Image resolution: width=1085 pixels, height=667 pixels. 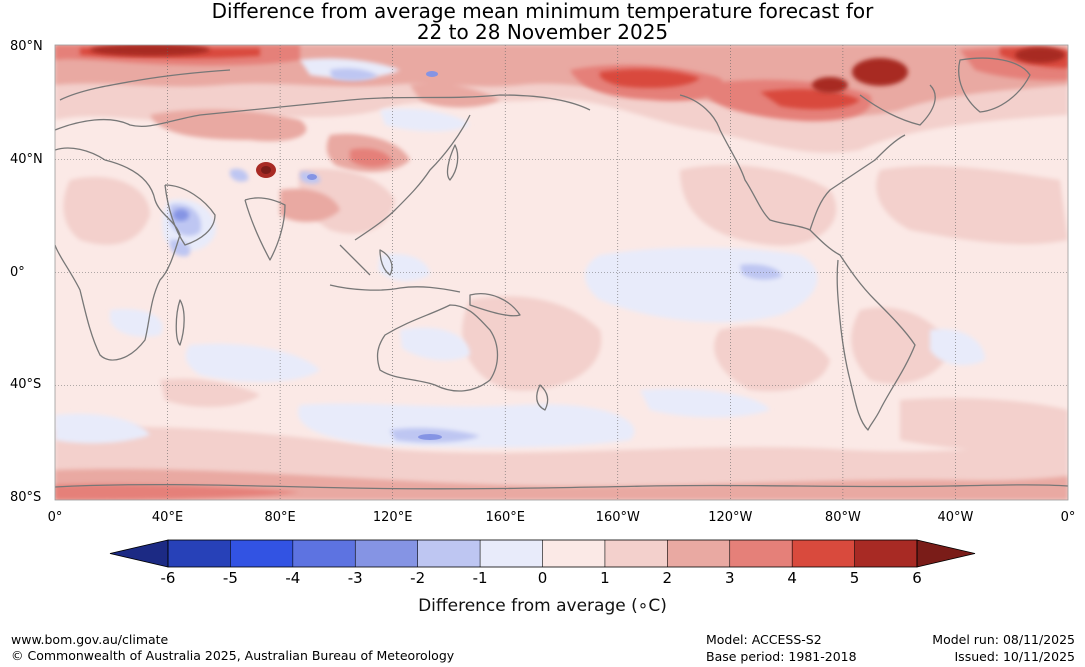 What do you see at coordinates (917, 578) in the screenshot?
I see `colorbar-tick-label: 6` at bounding box center [917, 578].